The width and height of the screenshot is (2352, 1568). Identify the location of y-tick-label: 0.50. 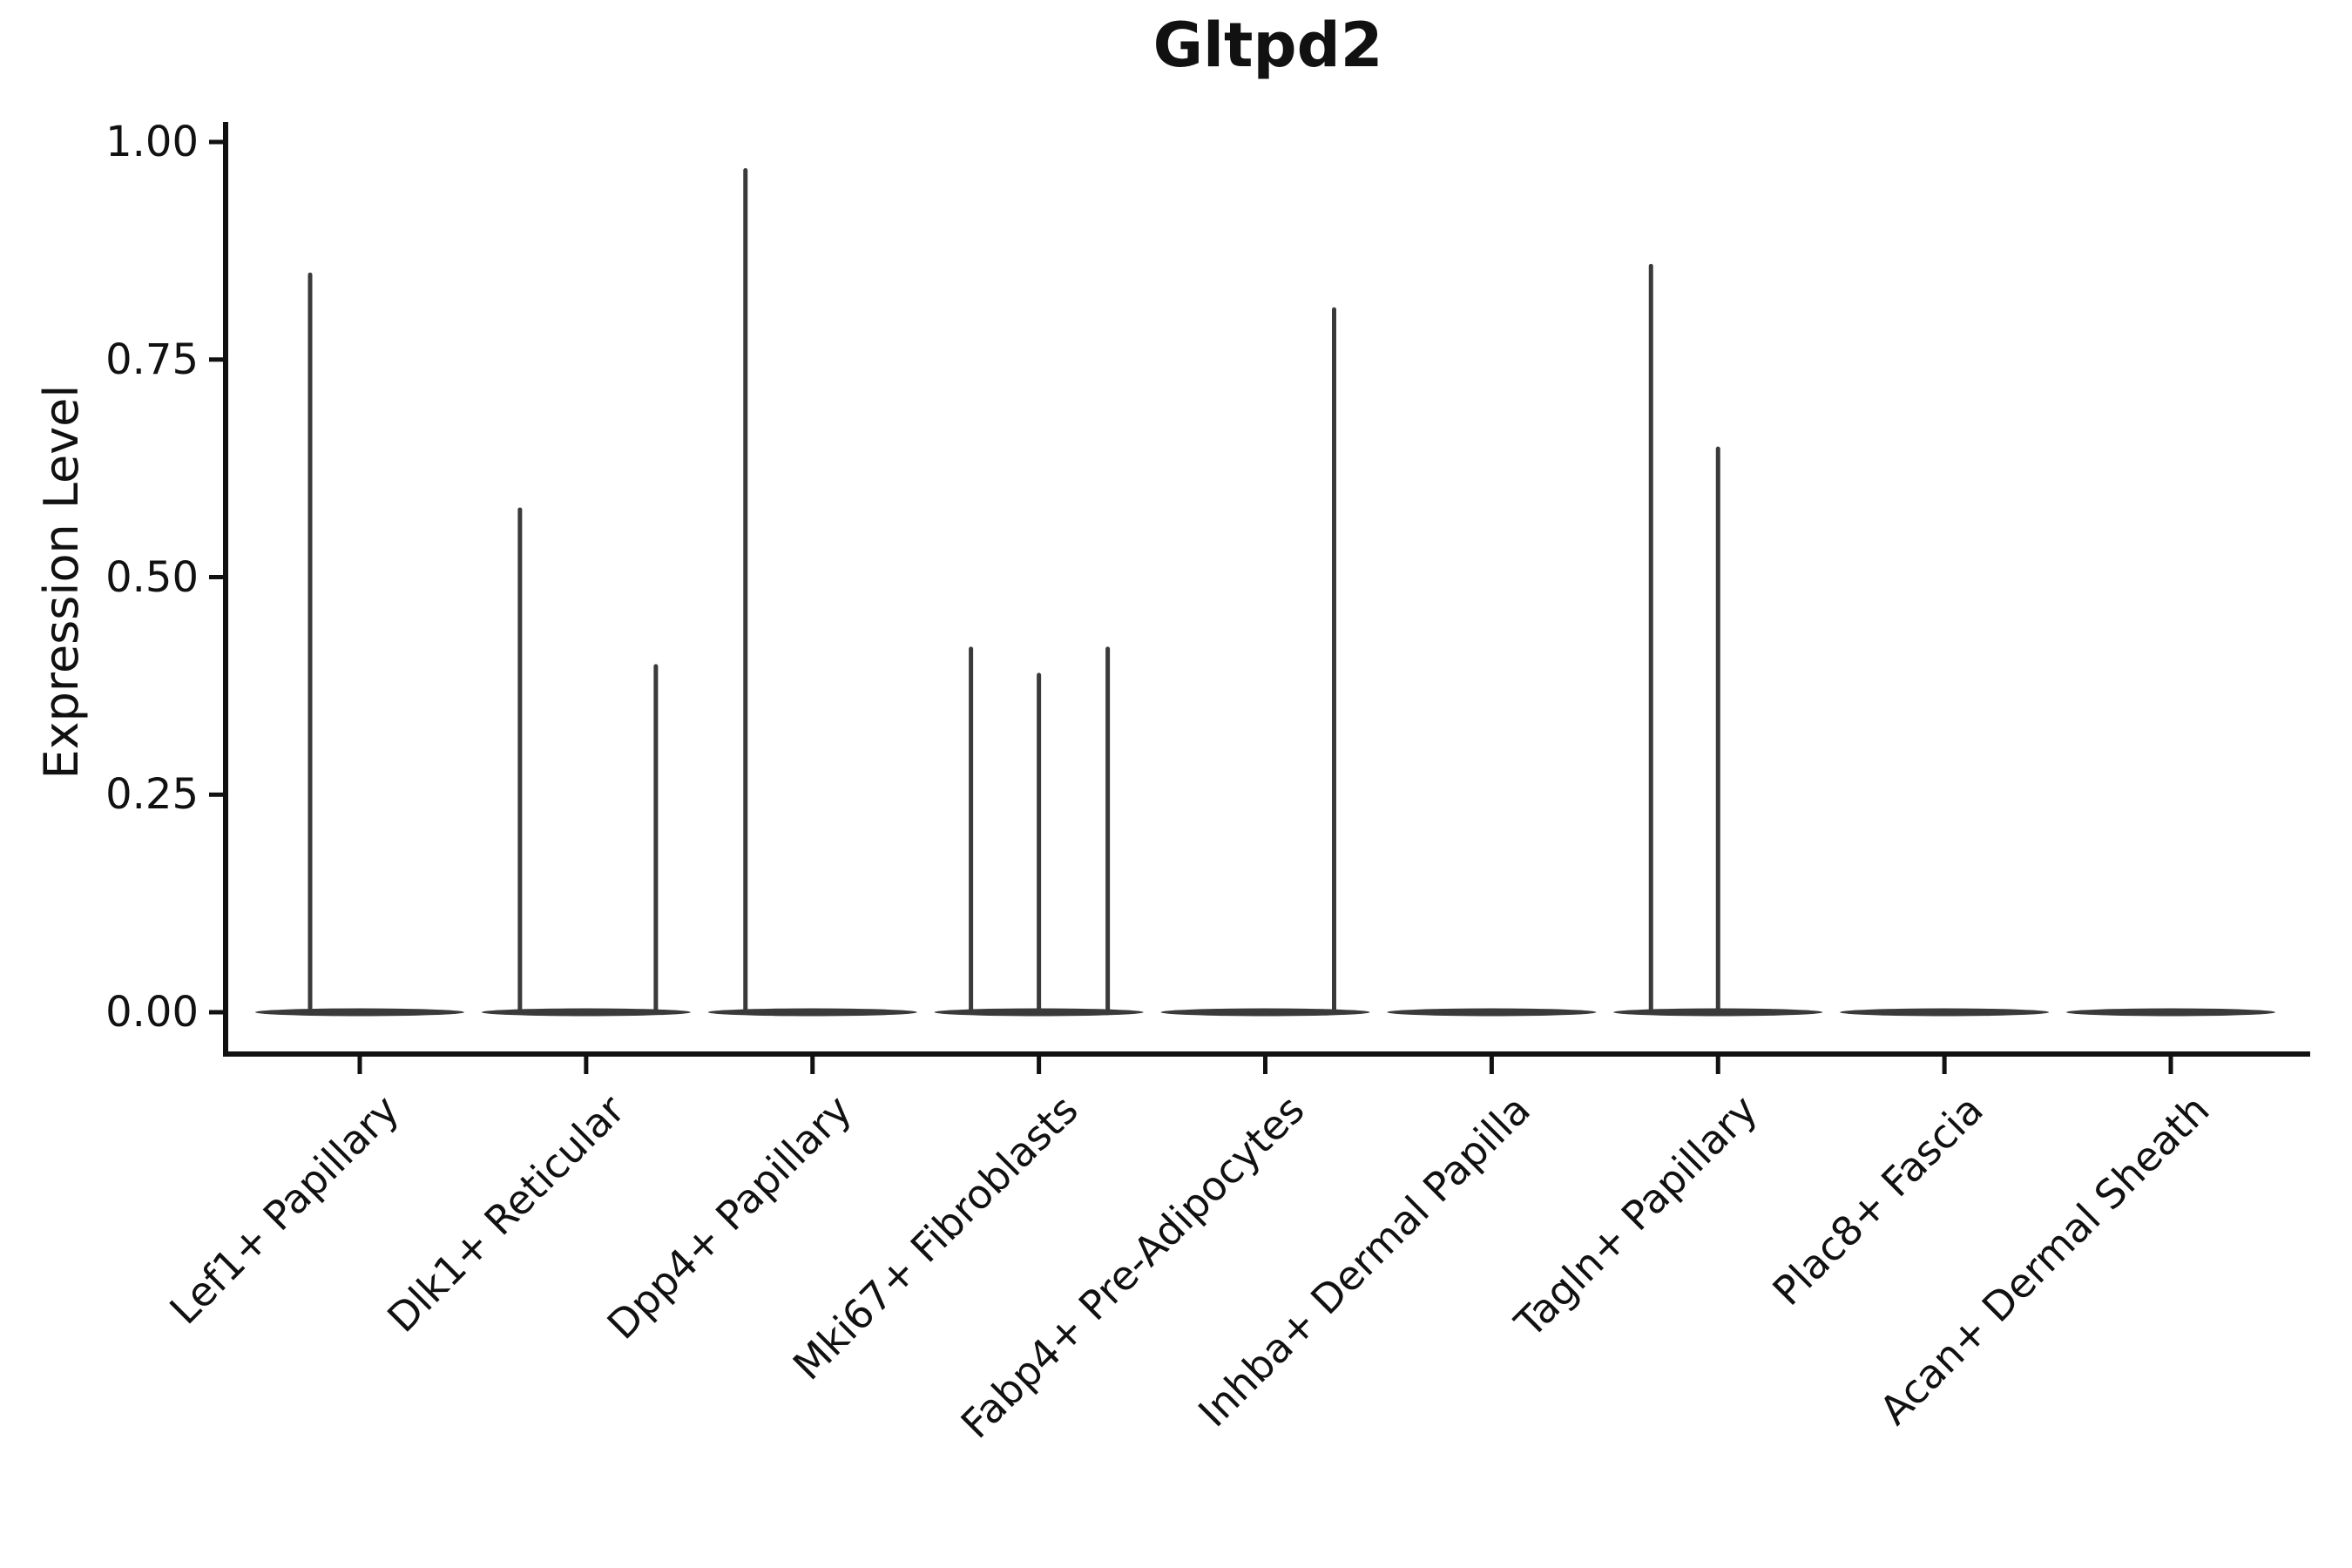
(152, 577).